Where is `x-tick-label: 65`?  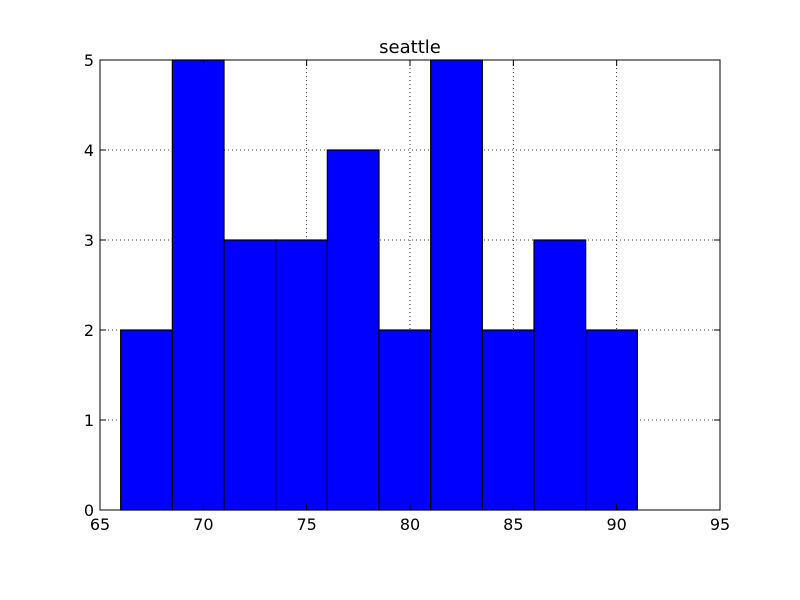
x-tick-label: 65 is located at coordinates (100, 524).